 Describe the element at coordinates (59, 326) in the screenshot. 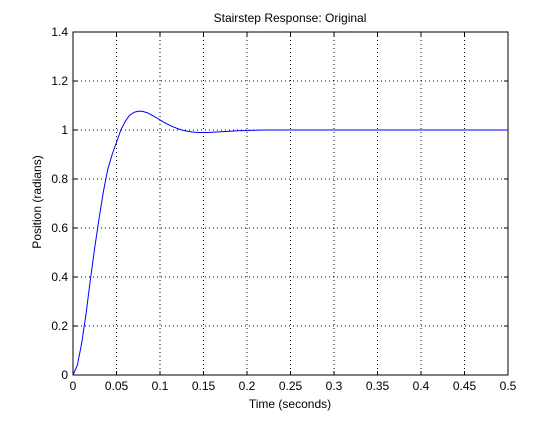

I see `y-tick-label: 0.2` at that location.